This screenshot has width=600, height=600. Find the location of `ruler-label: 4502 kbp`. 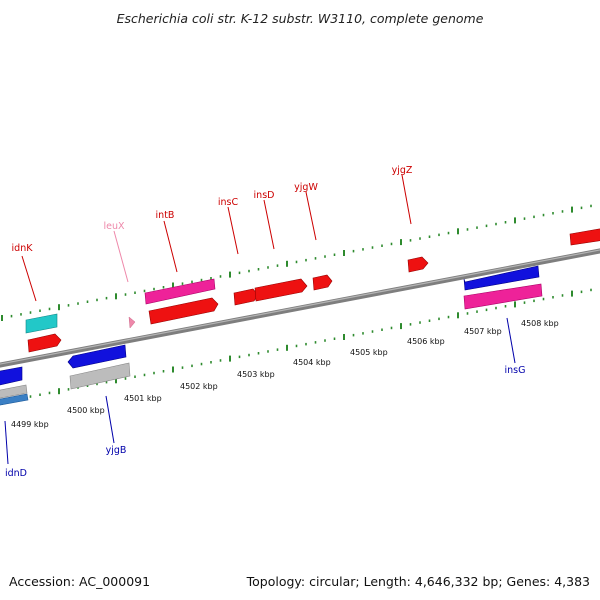

ruler-label: 4502 kbp is located at coordinates (199, 386).